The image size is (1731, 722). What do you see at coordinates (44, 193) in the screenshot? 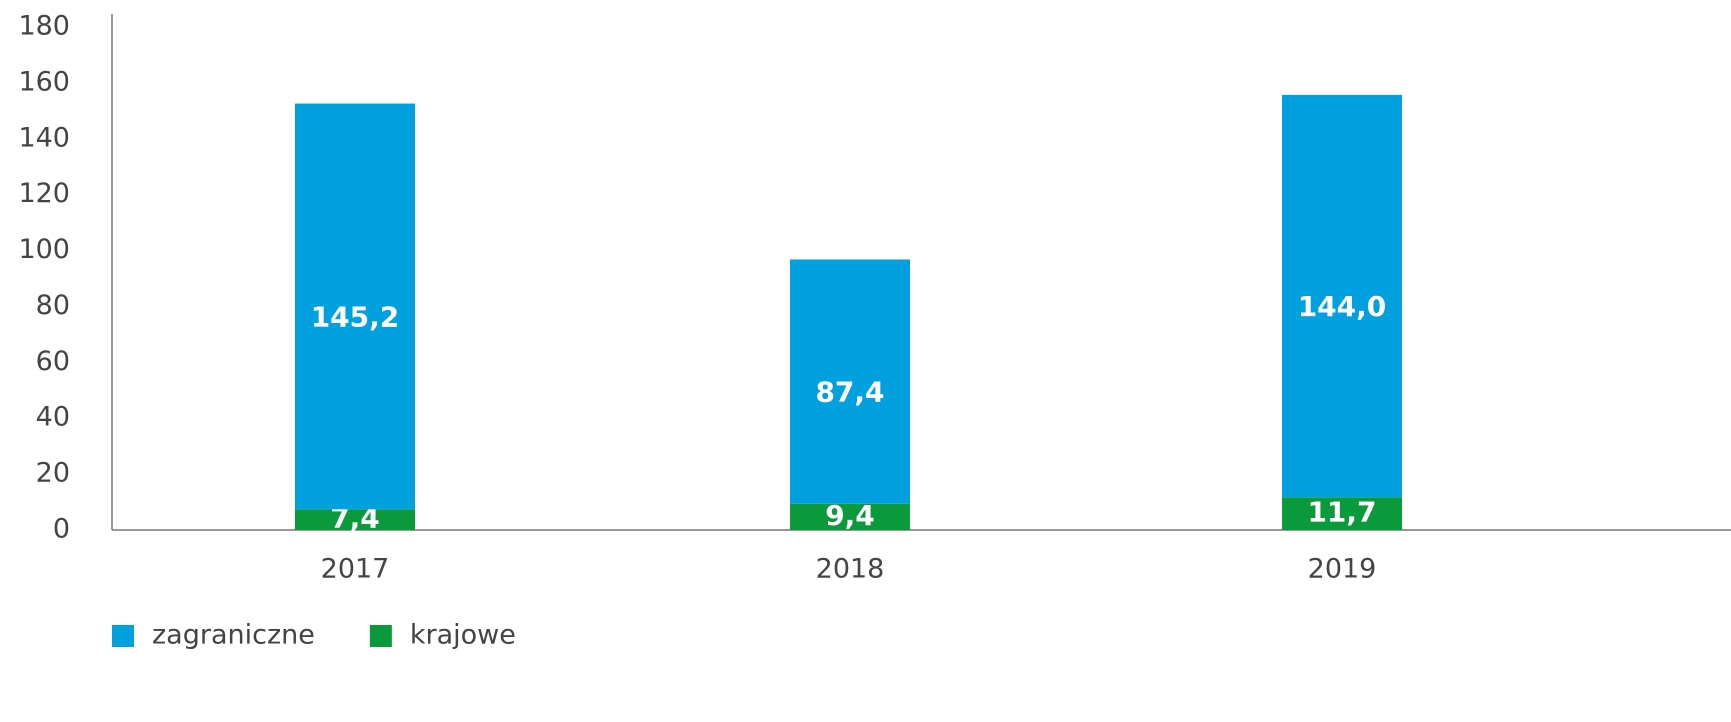
I see `y-tick-label: 120` at bounding box center [44, 193].